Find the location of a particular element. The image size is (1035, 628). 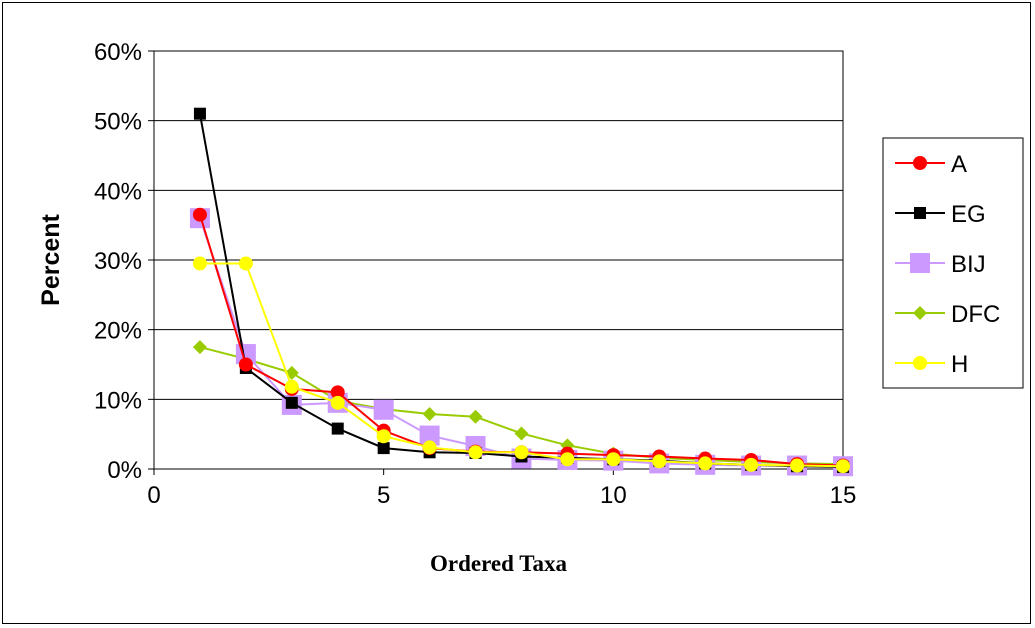

legend-label: EG is located at coordinates (968, 214).